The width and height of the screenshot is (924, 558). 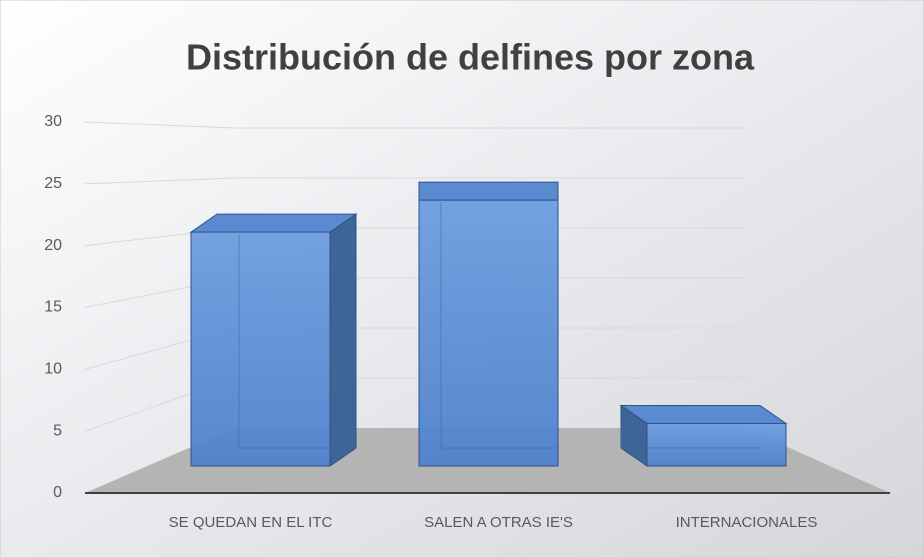 What do you see at coordinates (57, 492) in the screenshot?
I see `y-tick-label: 0` at bounding box center [57, 492].